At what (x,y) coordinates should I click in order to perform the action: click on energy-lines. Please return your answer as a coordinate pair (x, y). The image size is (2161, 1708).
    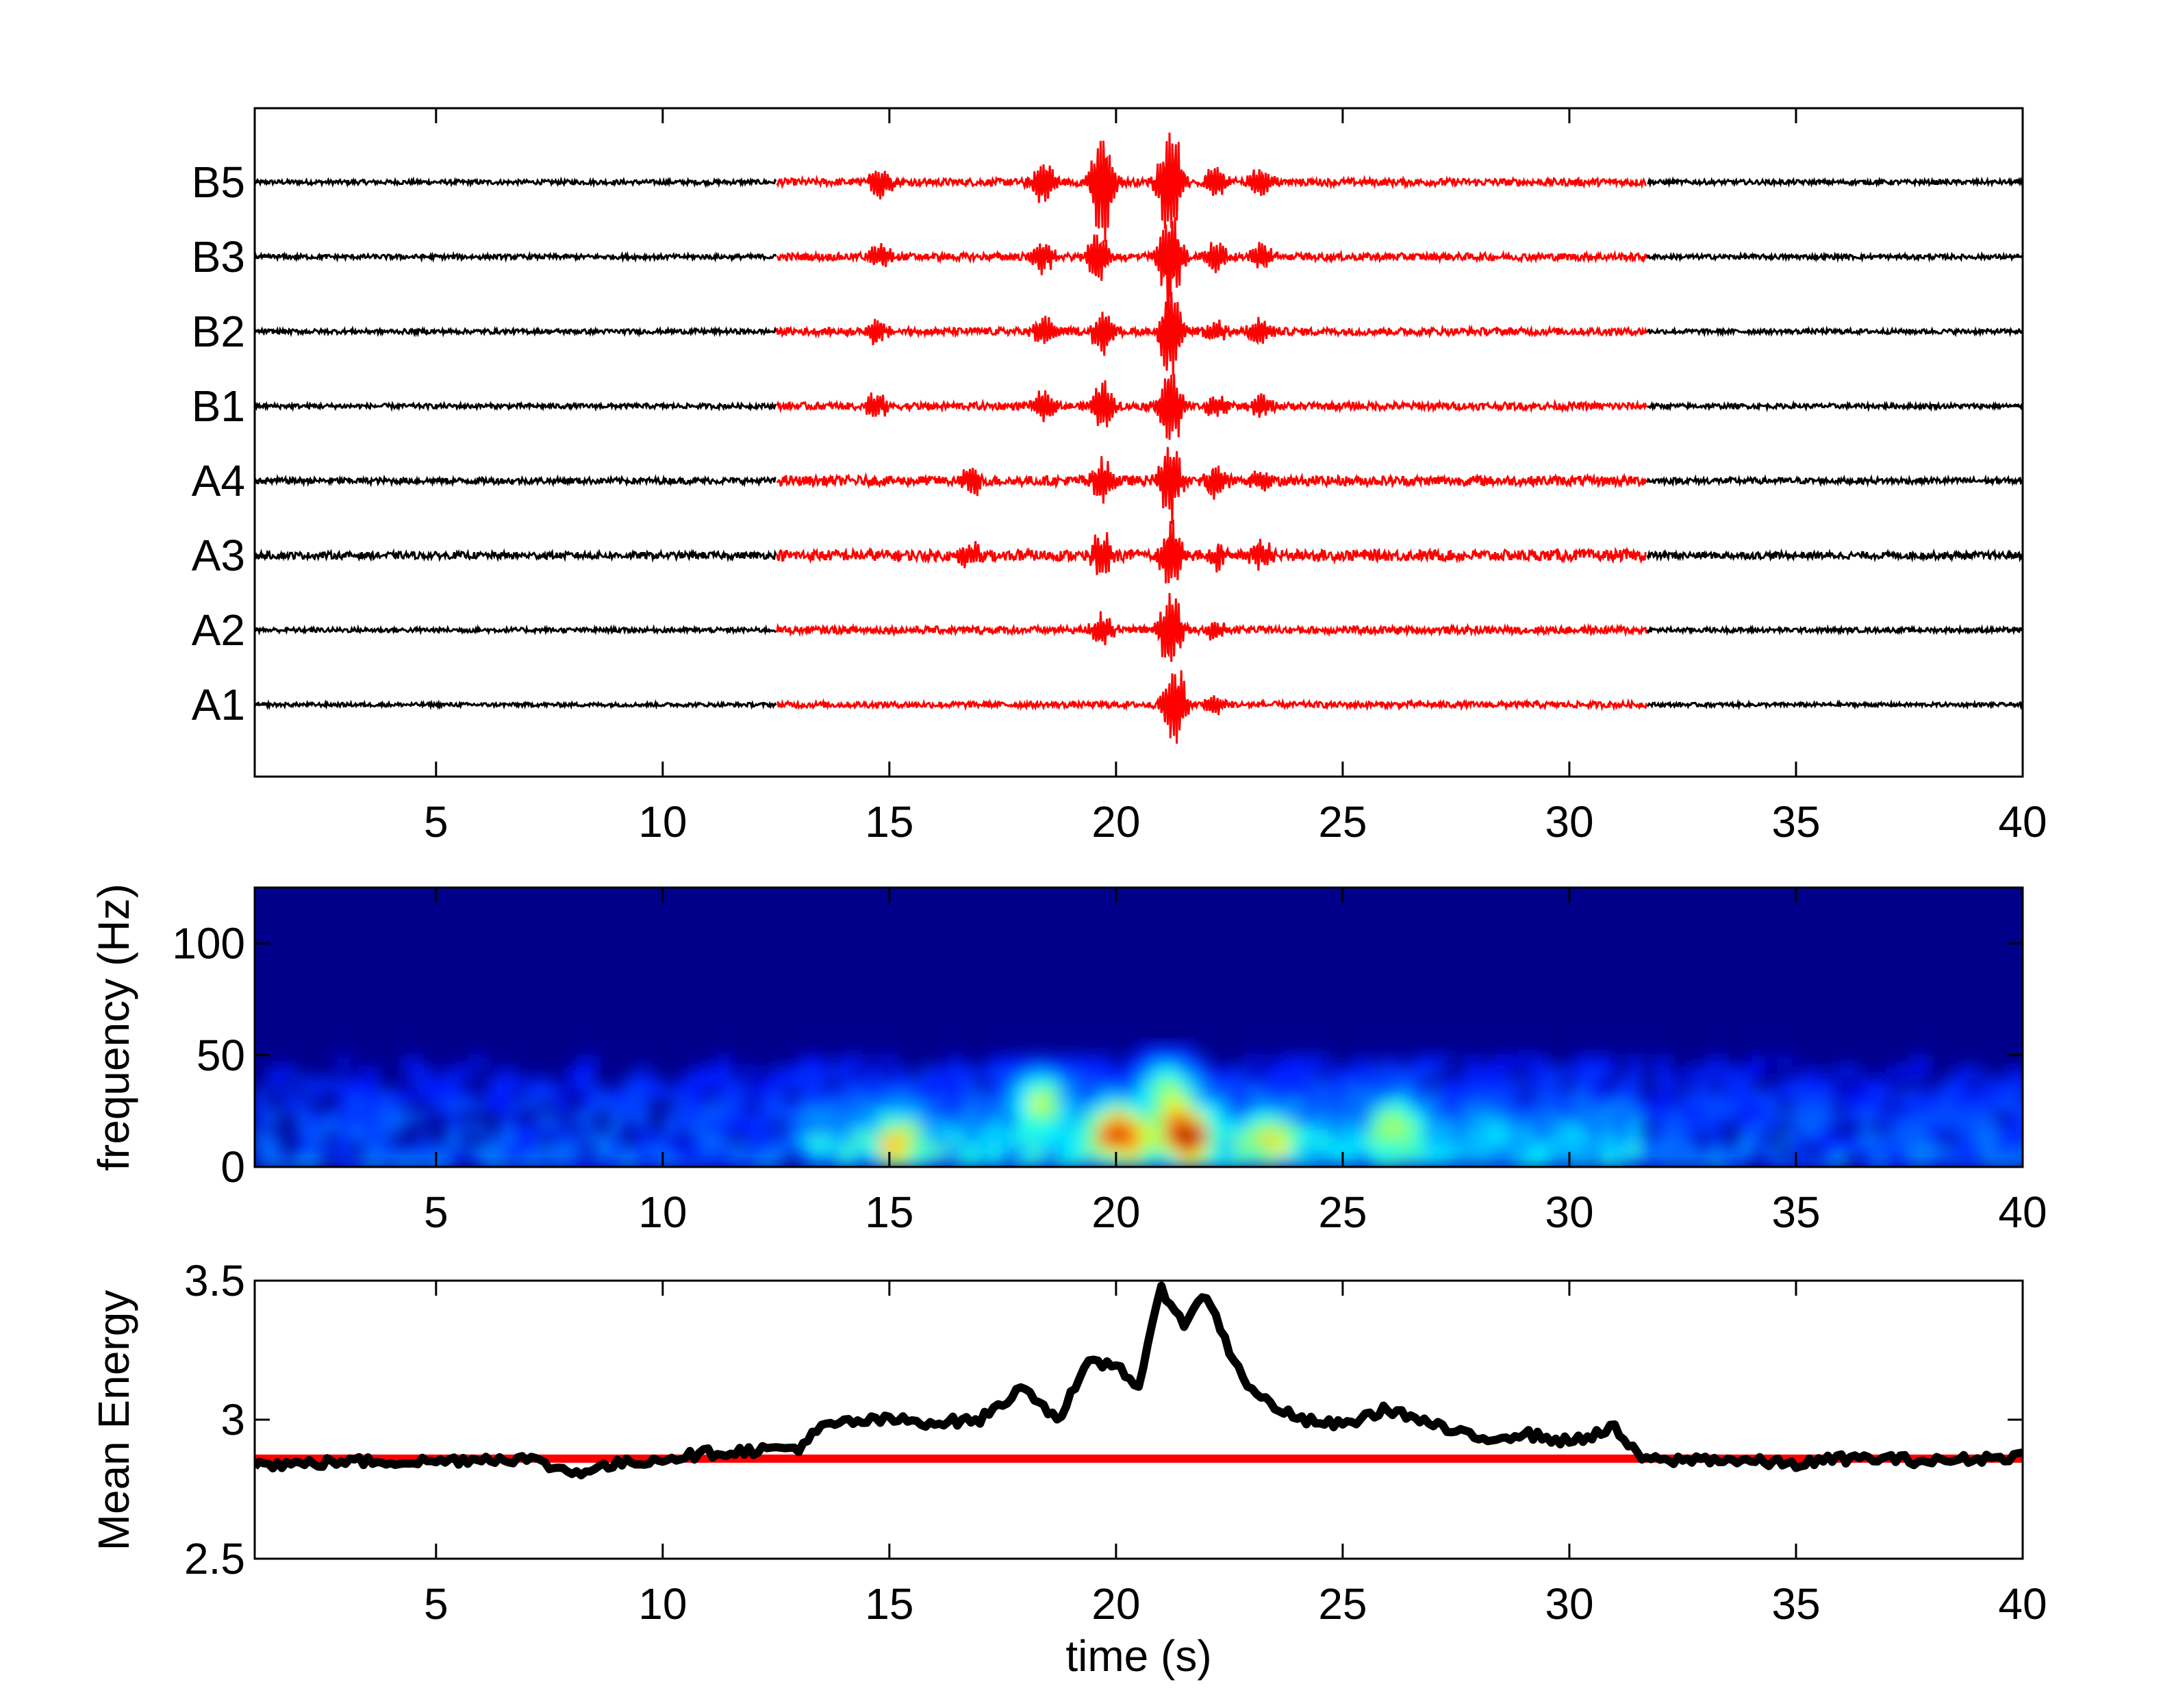
    Looking at the image, I should click on (1139, 1380).